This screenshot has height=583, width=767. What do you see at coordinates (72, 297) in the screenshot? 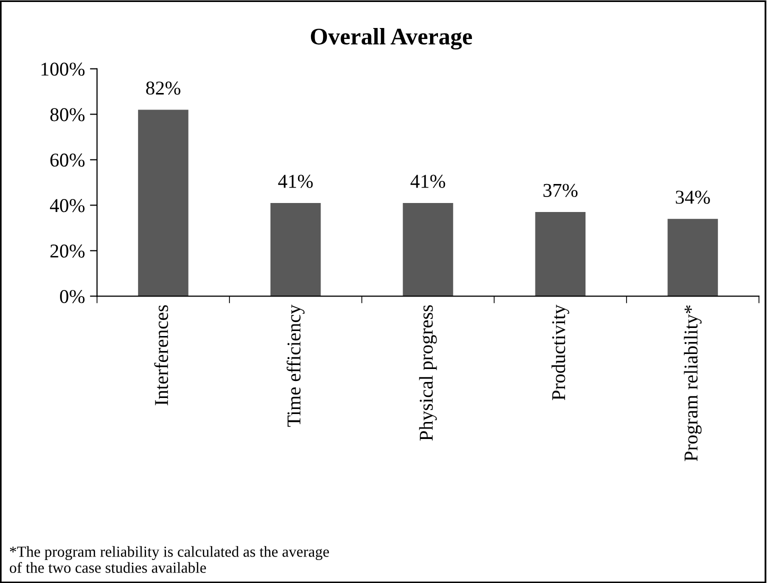
I see `y-tick-label: 0%` at bounding box center [72, 297].